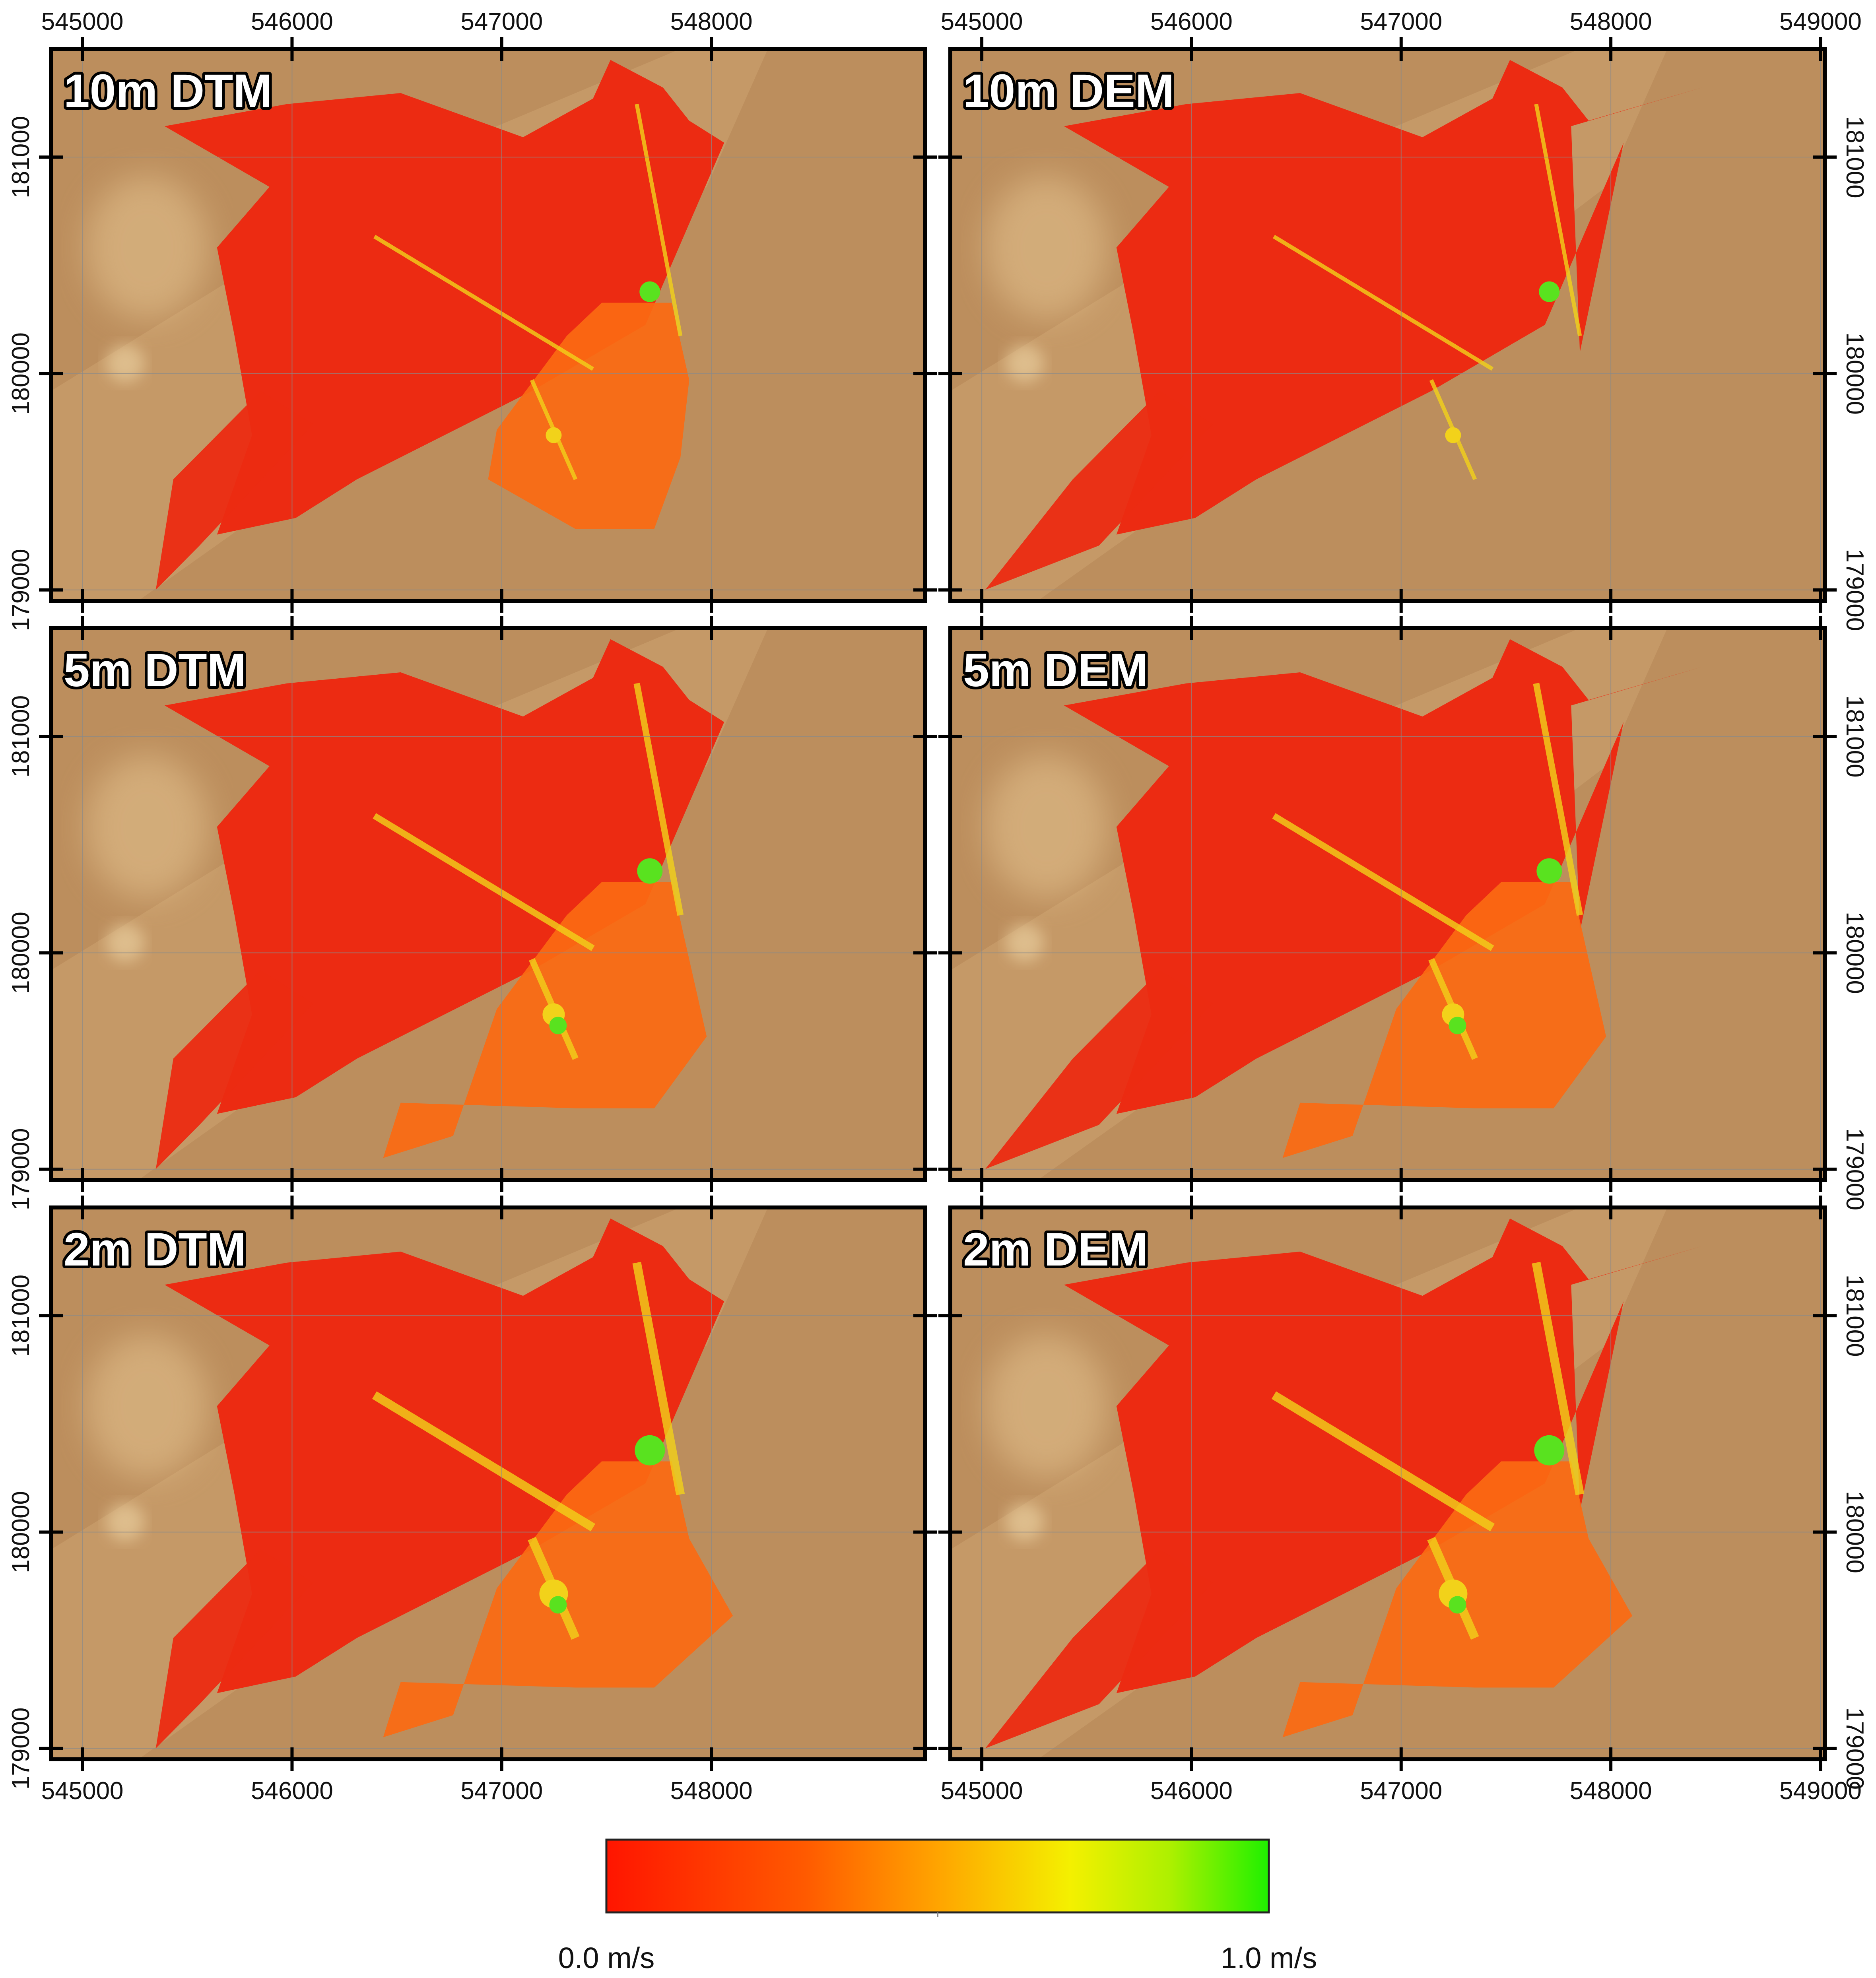 The width and height of the screenshot is (1876, 1978). What do you see at coordinates (1820, 1791) in the screenshot?
I see `x-tick-label-bottom: 549000` at bounding box center [1820, 1791].